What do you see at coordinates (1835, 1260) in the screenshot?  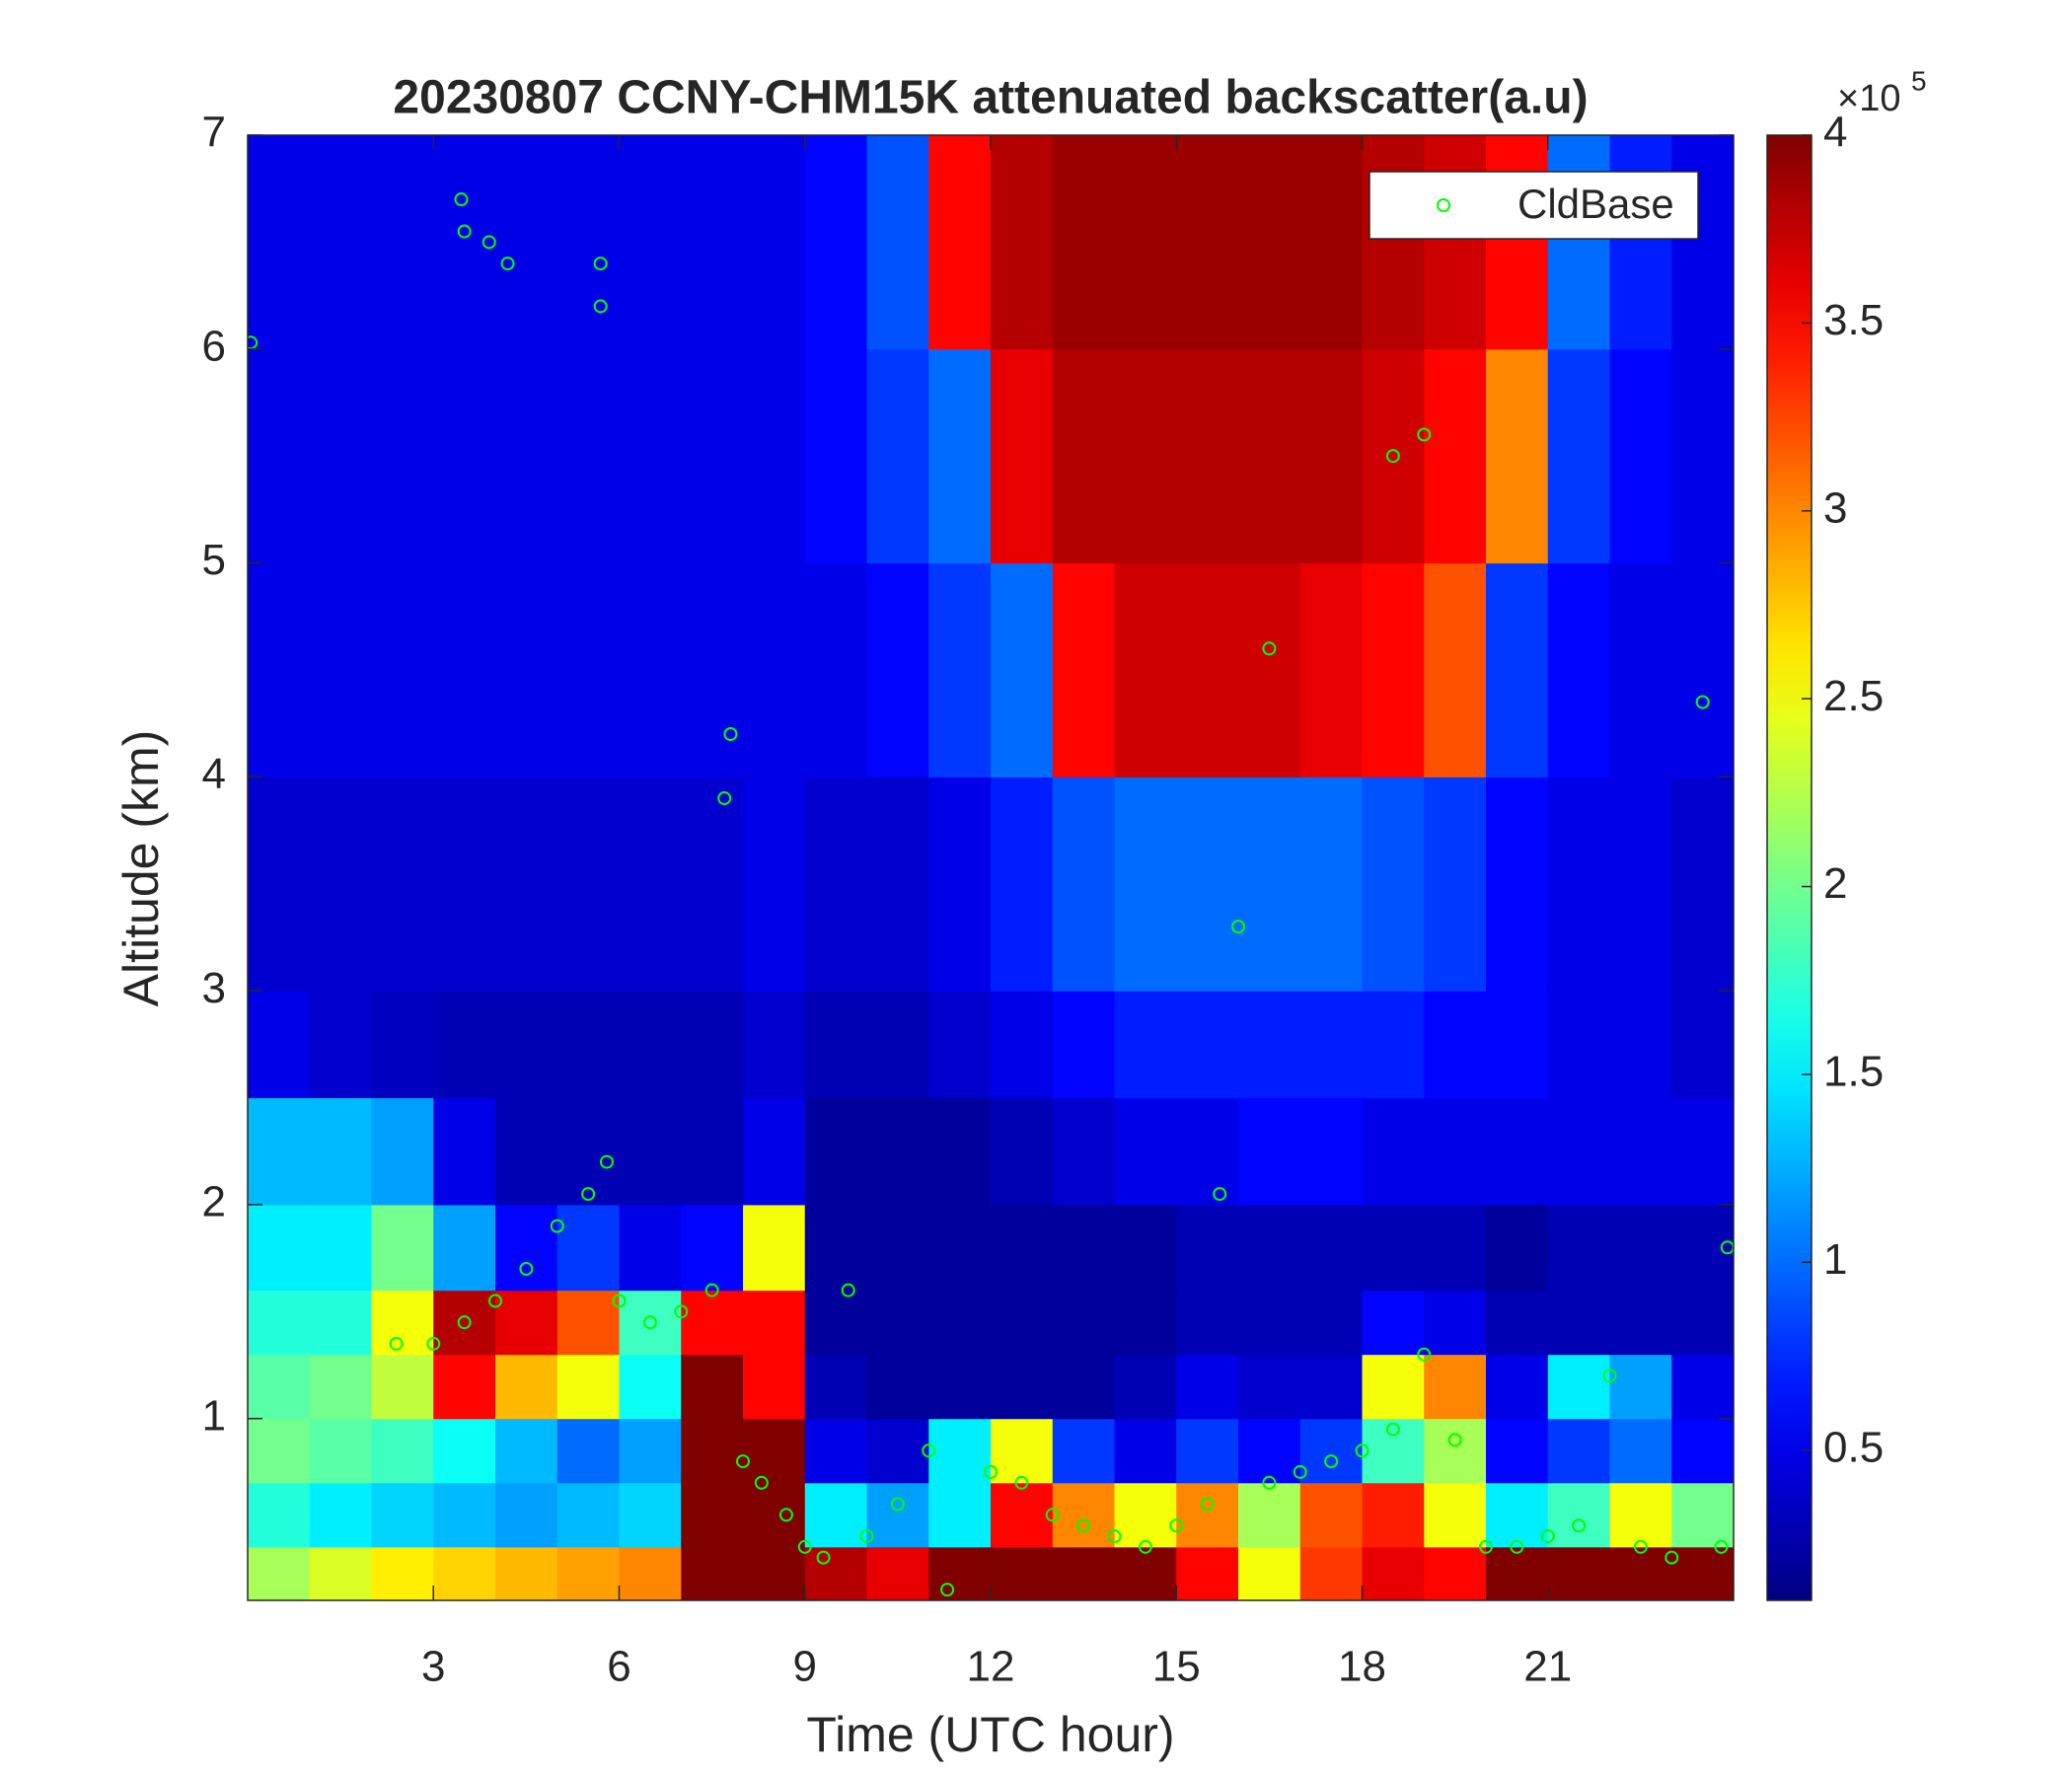 I see `colorbar-tick-label: 1` at bounding box center [1835, 1260].